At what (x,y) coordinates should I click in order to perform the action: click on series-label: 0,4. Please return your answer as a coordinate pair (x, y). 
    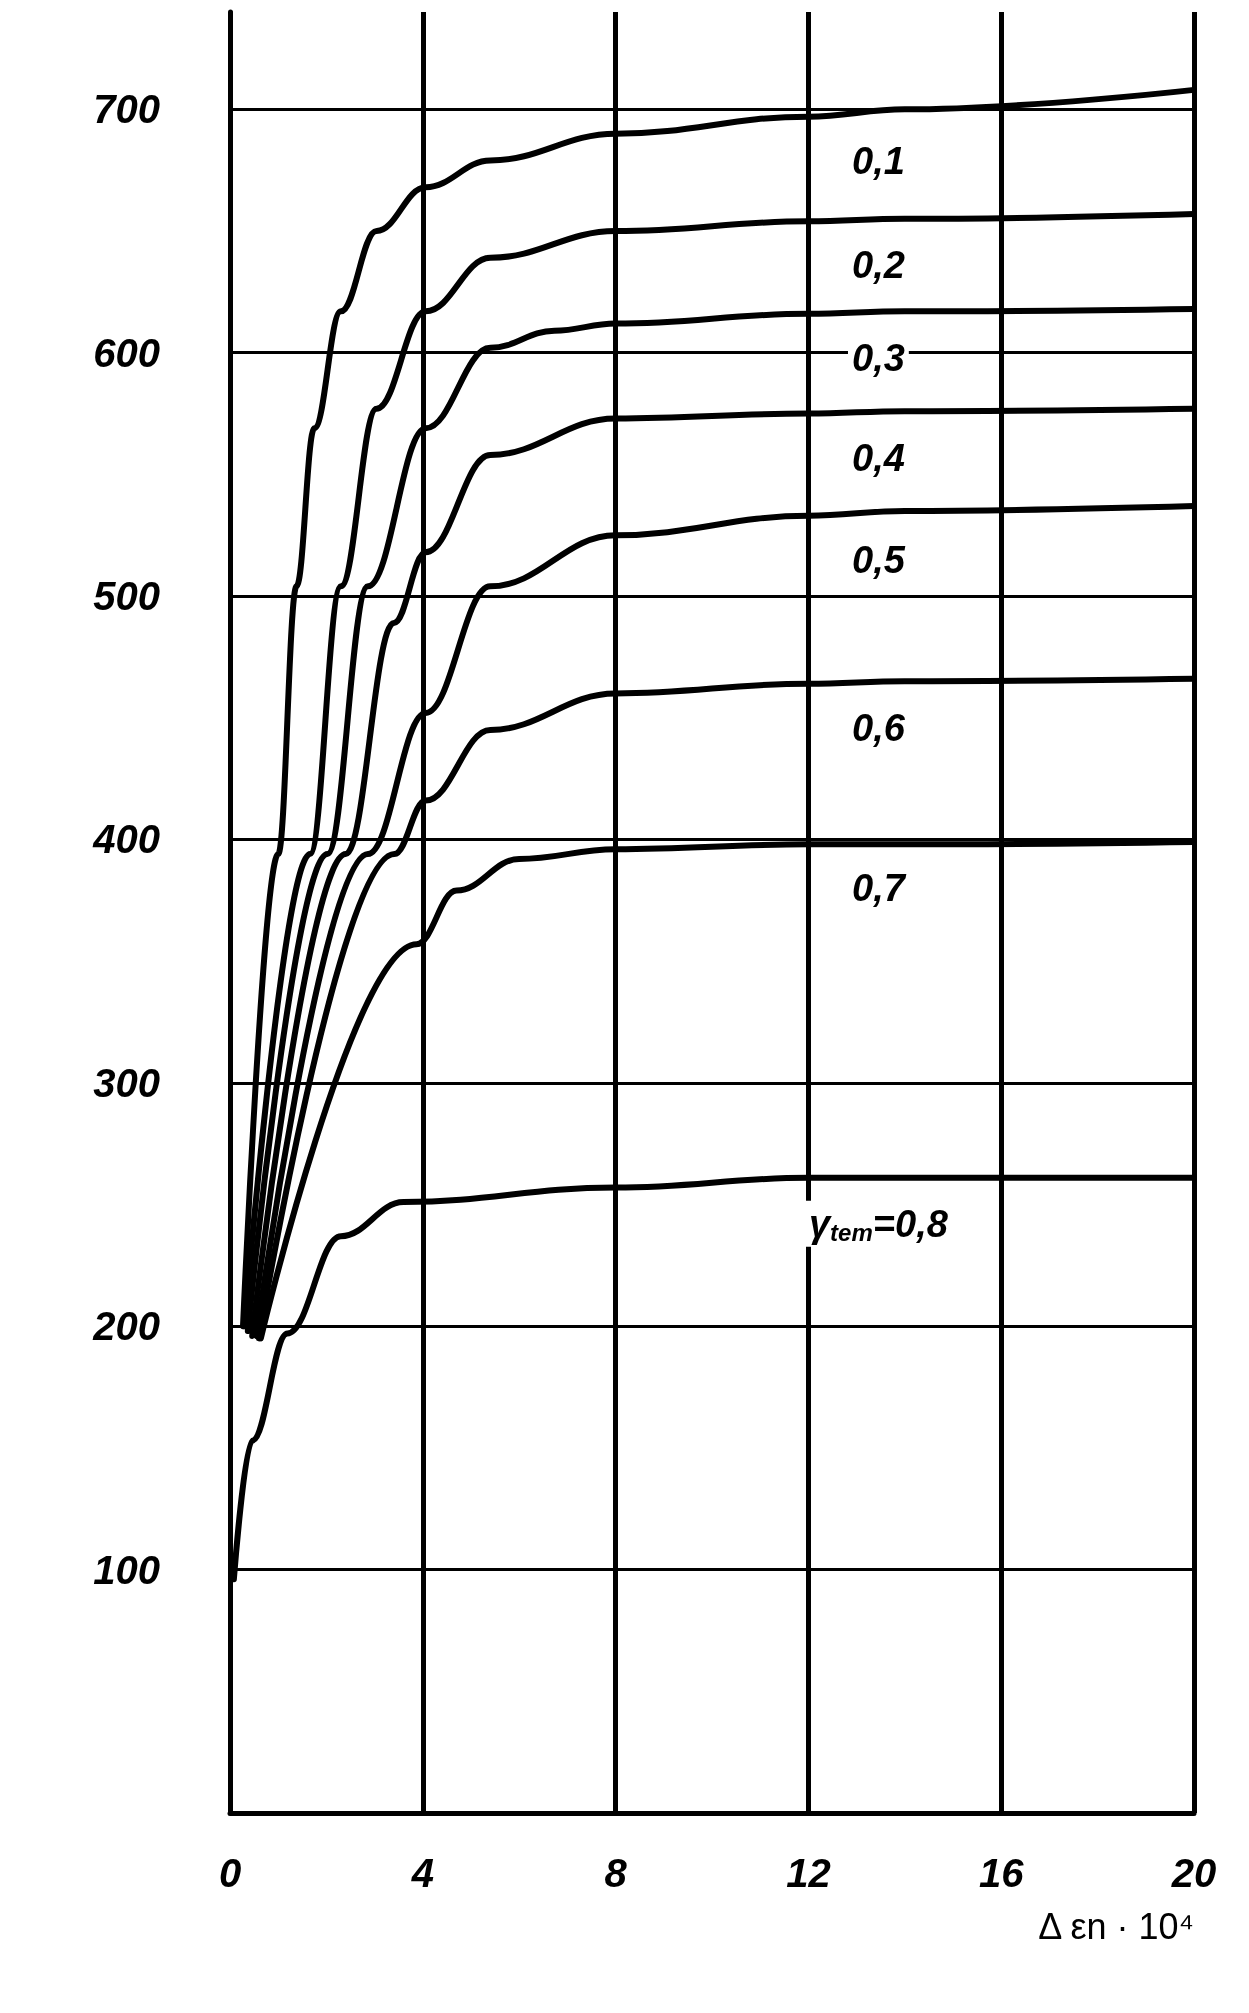
    Looking at the image, I should click on (878, 457).